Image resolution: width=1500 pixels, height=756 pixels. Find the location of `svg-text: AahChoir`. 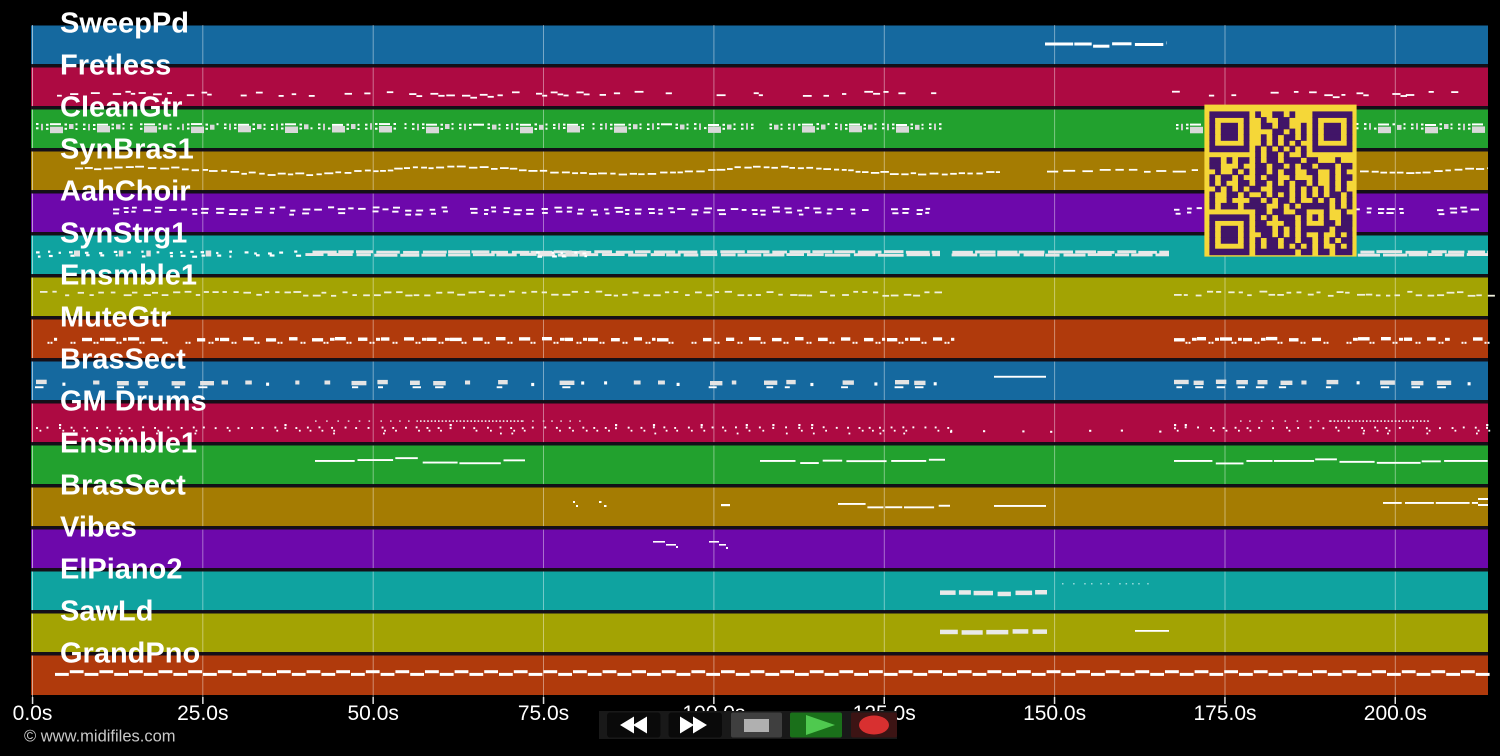

svg-text: AahChoir is located at coordinates (125, 192).